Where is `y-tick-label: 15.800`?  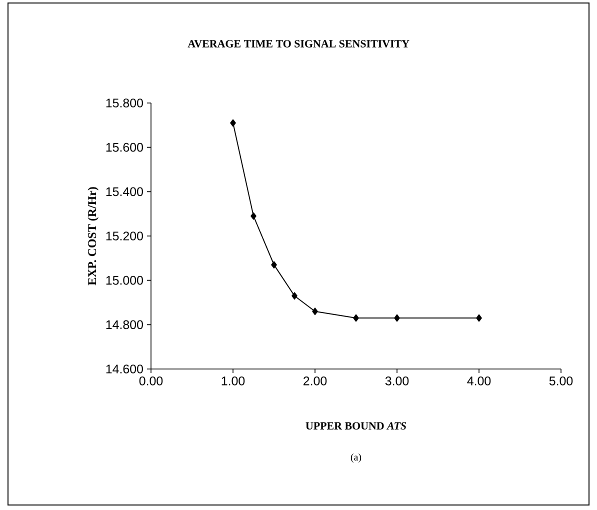 y-tick-label: 15.800 is located at coordinates (124, 103).